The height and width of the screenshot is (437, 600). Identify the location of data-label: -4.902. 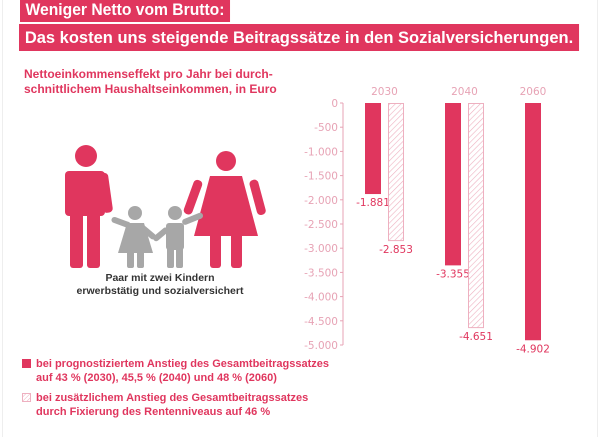
(533, 349).